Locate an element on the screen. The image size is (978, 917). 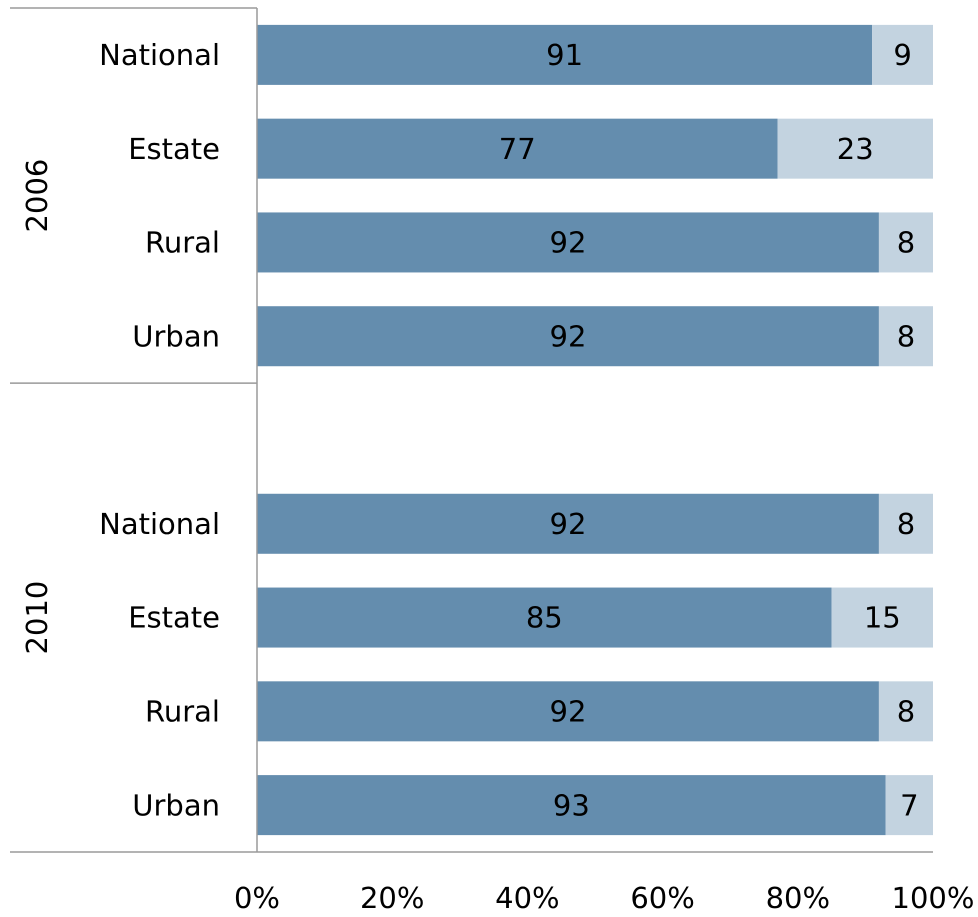
x-tick-label: 20% is located at coordinates (392, 898).